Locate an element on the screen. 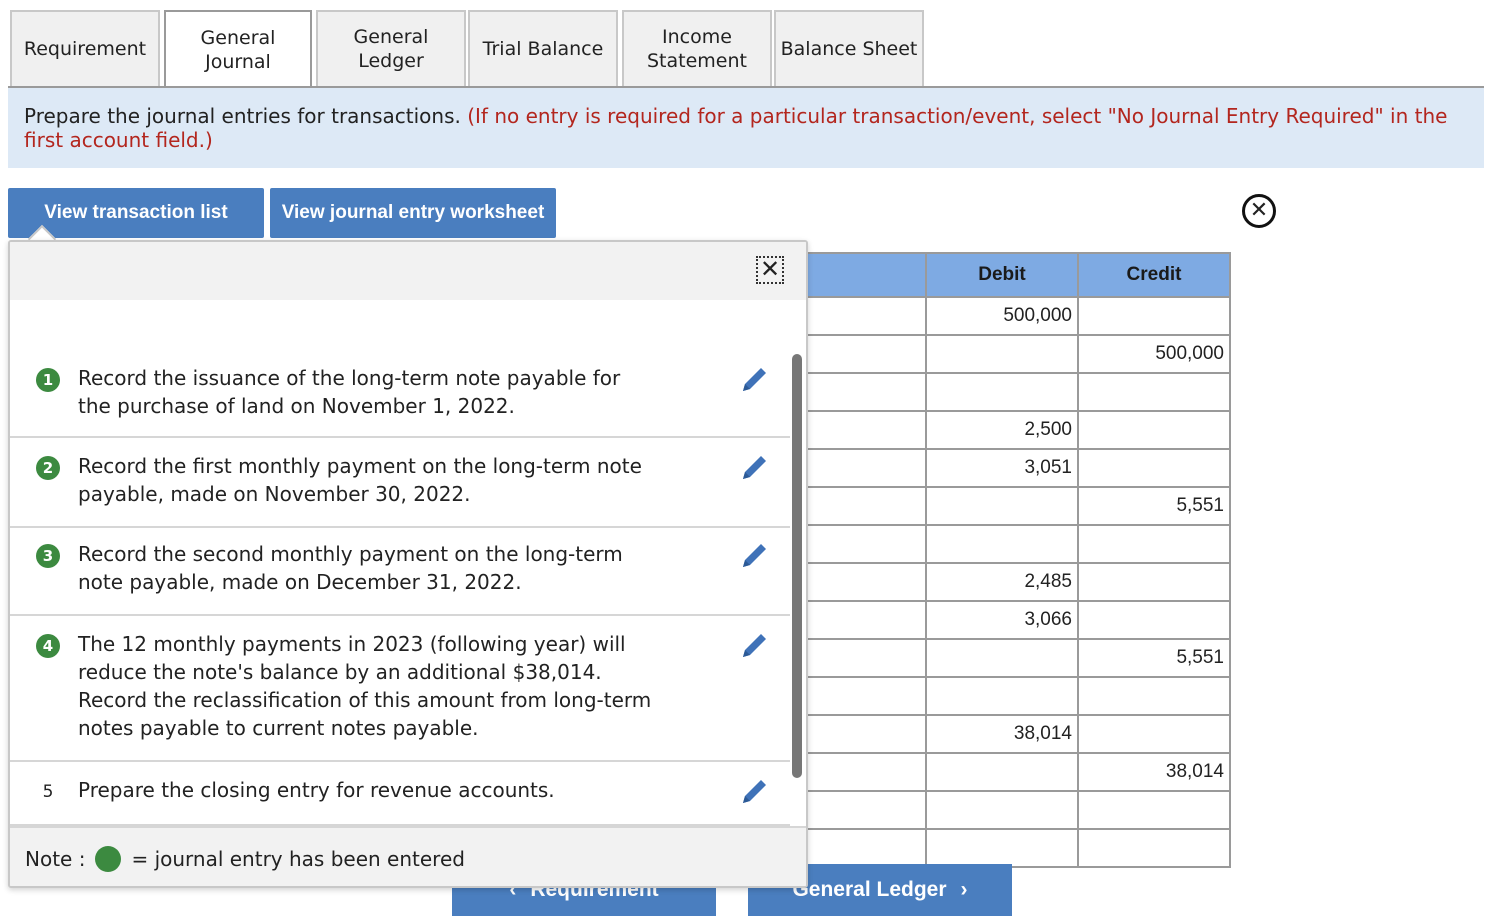 The width and height of the screenshot is (1506, 920). credit-column-header: Credit is located at coordinates (1154, 275).